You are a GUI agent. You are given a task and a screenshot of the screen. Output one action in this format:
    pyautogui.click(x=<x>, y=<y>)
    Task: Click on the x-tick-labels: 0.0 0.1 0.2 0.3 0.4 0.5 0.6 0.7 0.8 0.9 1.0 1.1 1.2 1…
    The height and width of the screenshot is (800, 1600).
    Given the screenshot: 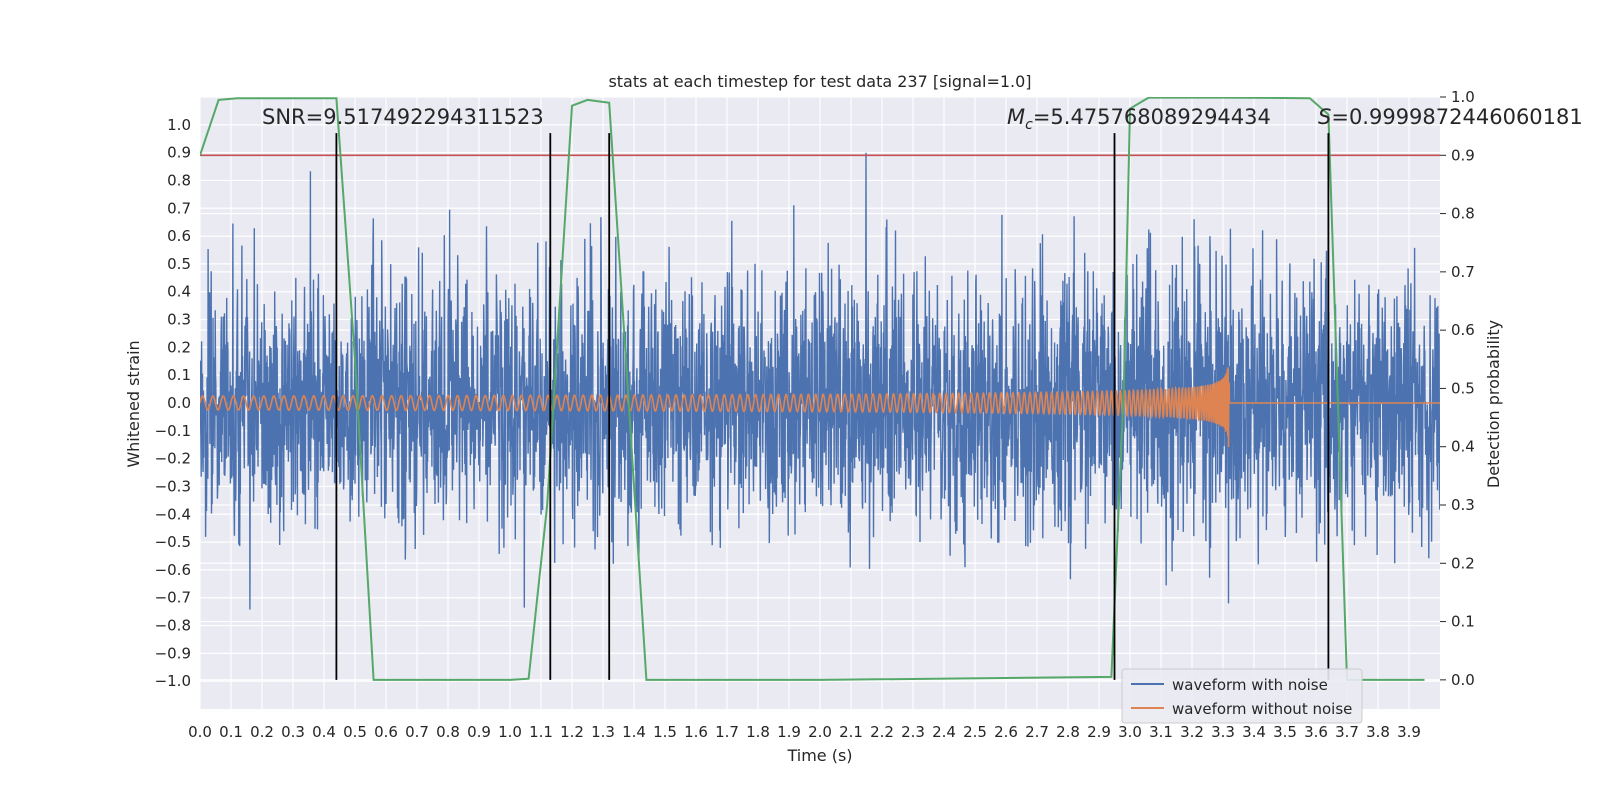 What is the action you would take?
    pyautogui.click(x=804, y=732)
    